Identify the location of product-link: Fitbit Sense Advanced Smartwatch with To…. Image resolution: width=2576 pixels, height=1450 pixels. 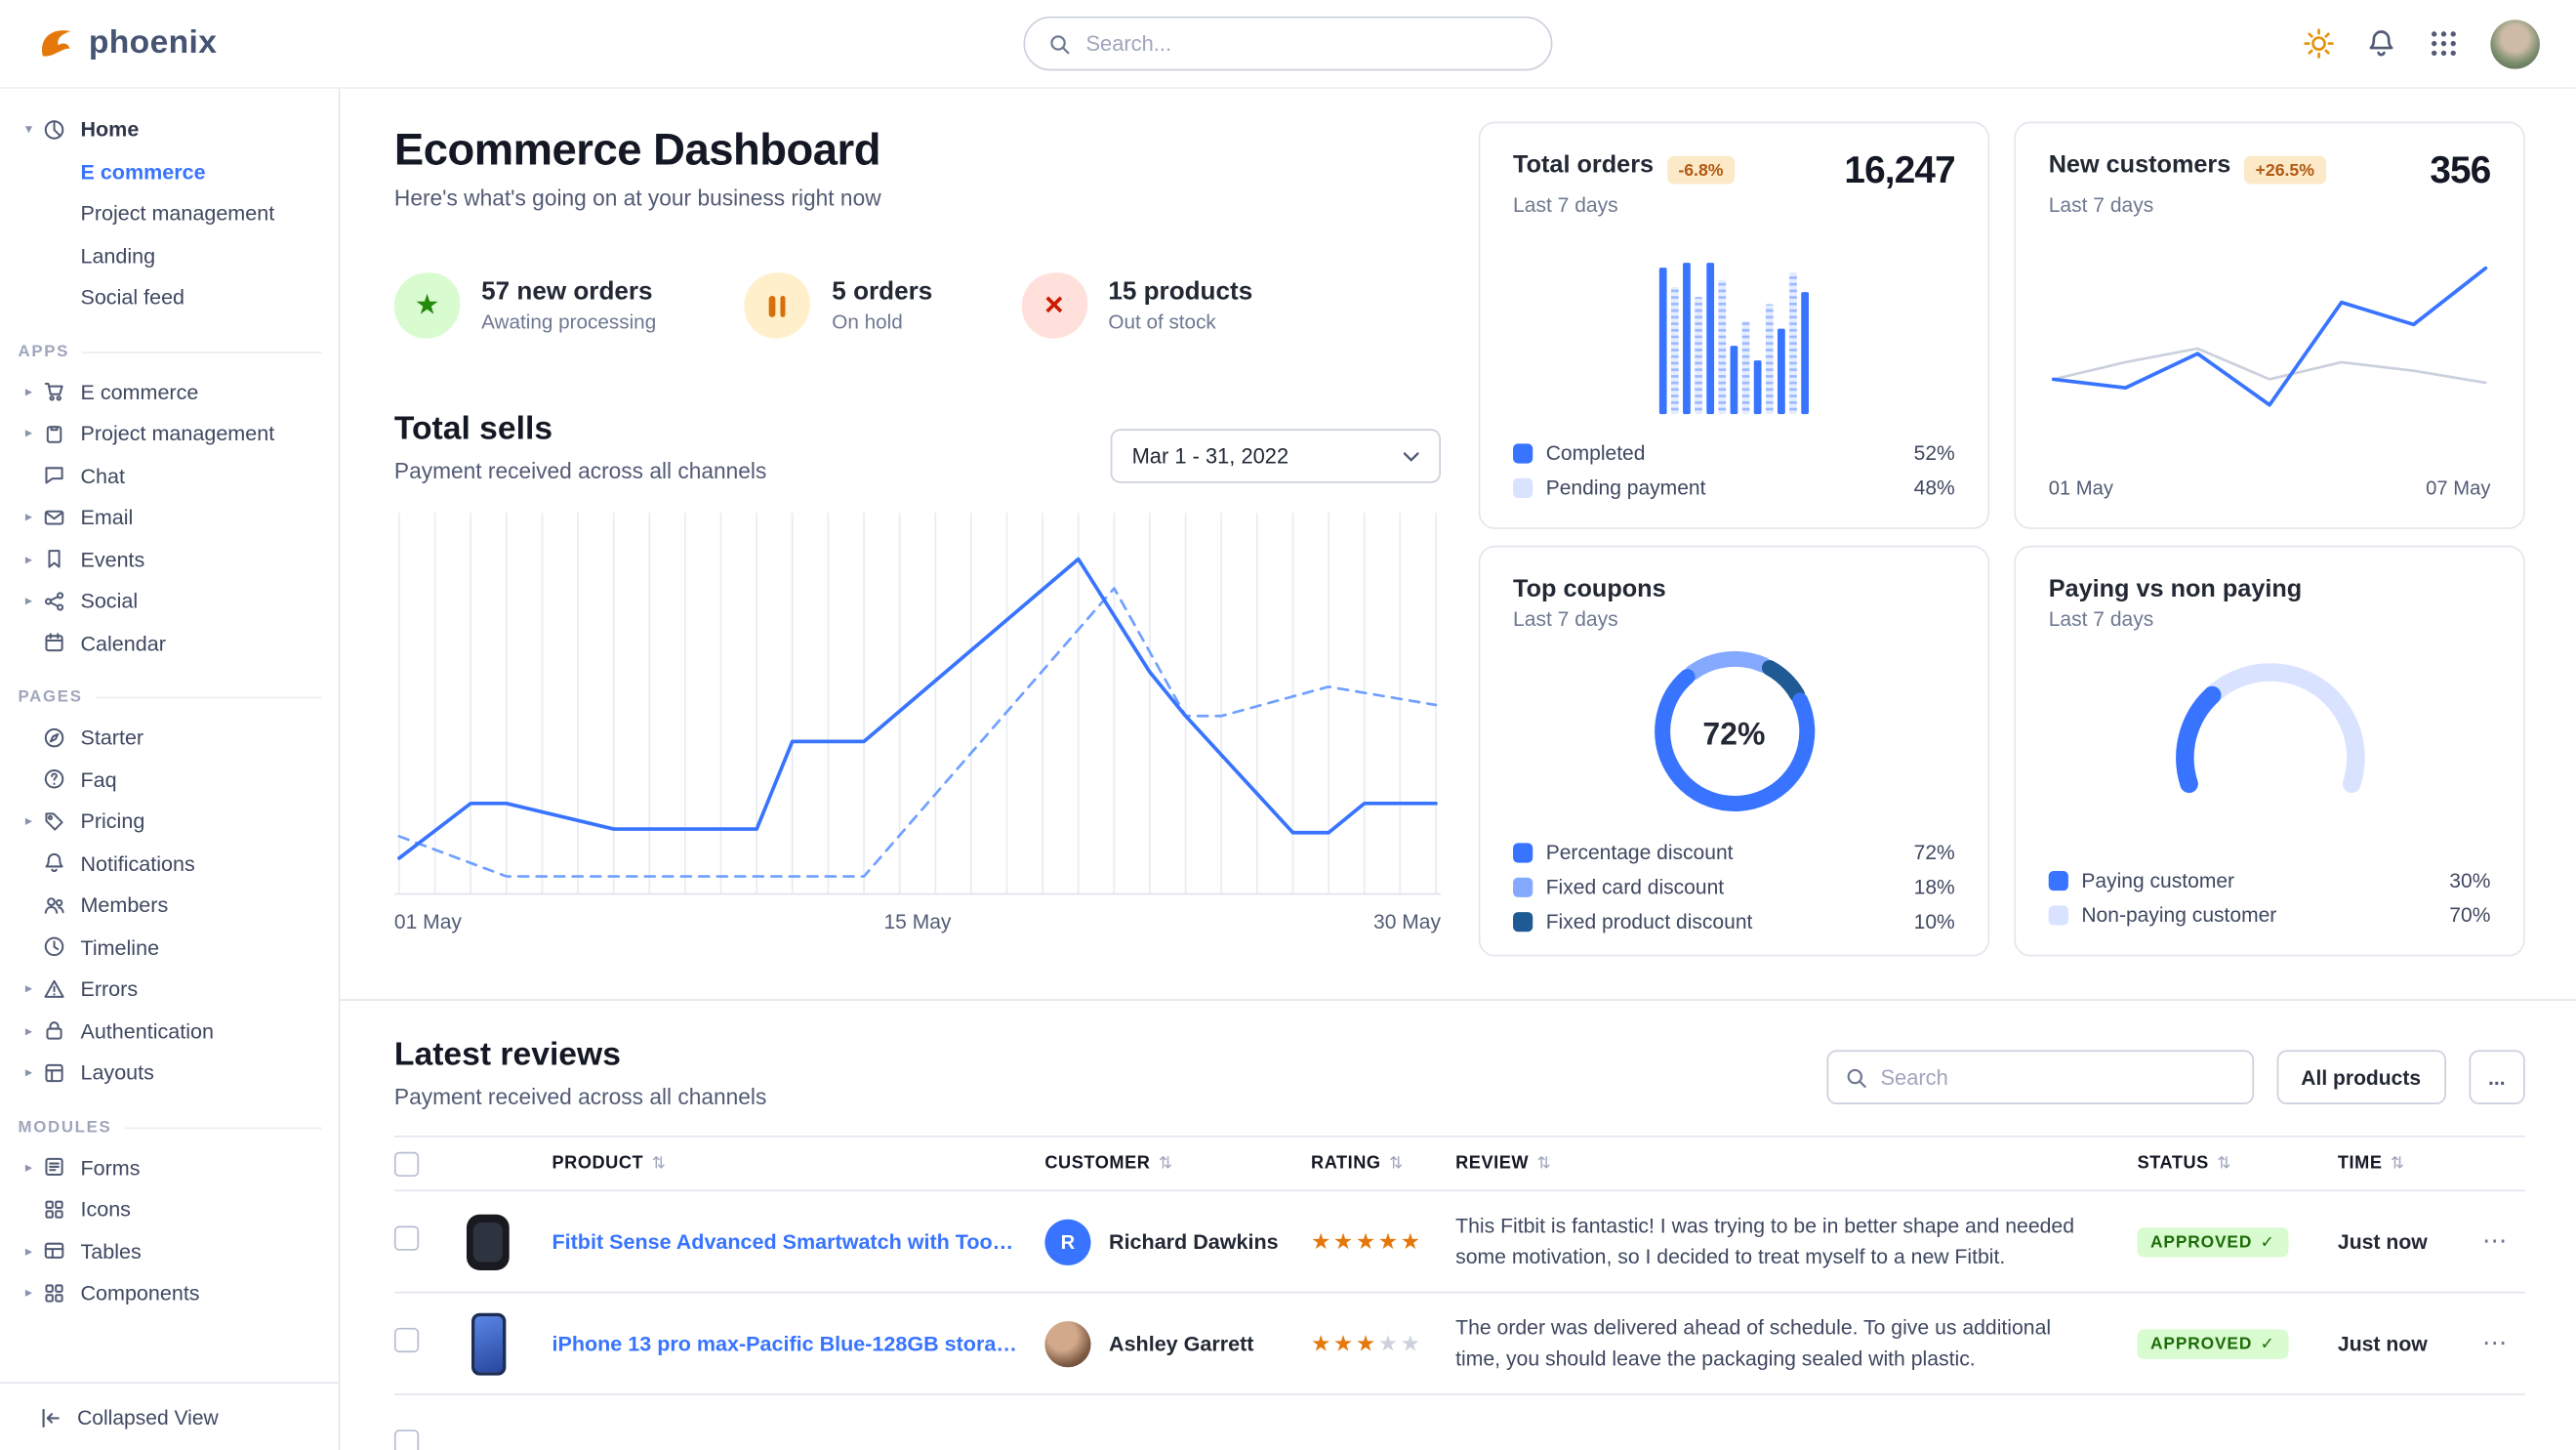
(798, 1241).